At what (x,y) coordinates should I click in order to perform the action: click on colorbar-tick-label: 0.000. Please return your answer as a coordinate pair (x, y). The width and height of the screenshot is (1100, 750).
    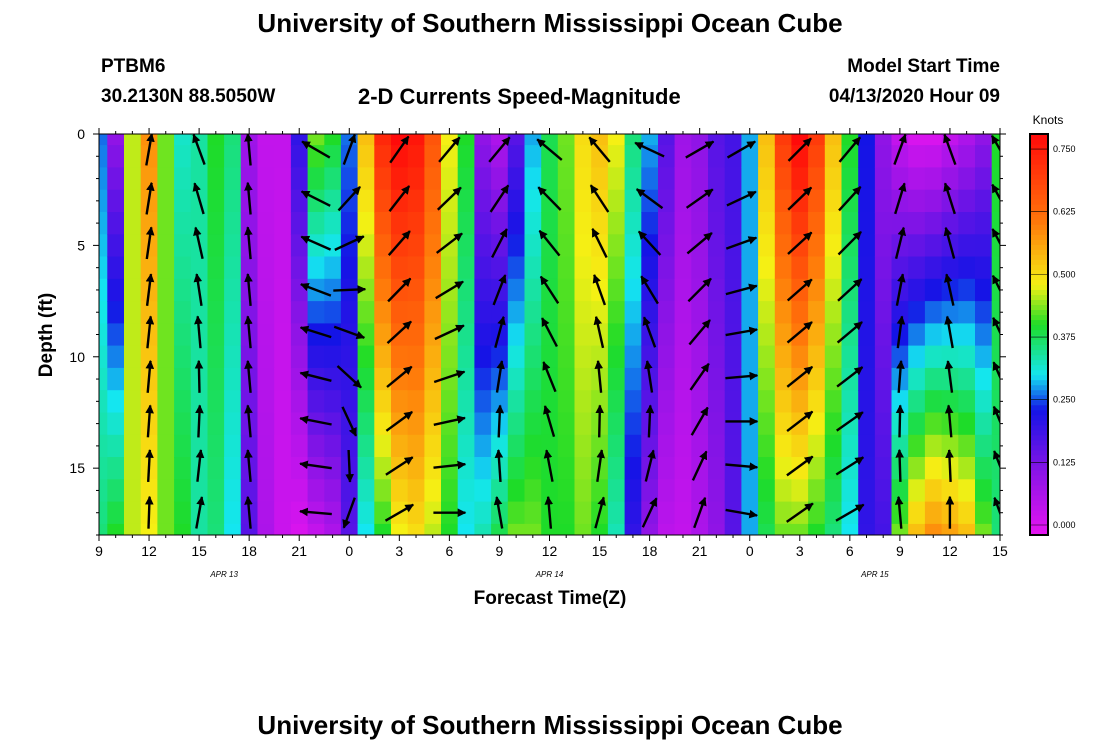
    Looking at the image, I should click on (1064, 525).